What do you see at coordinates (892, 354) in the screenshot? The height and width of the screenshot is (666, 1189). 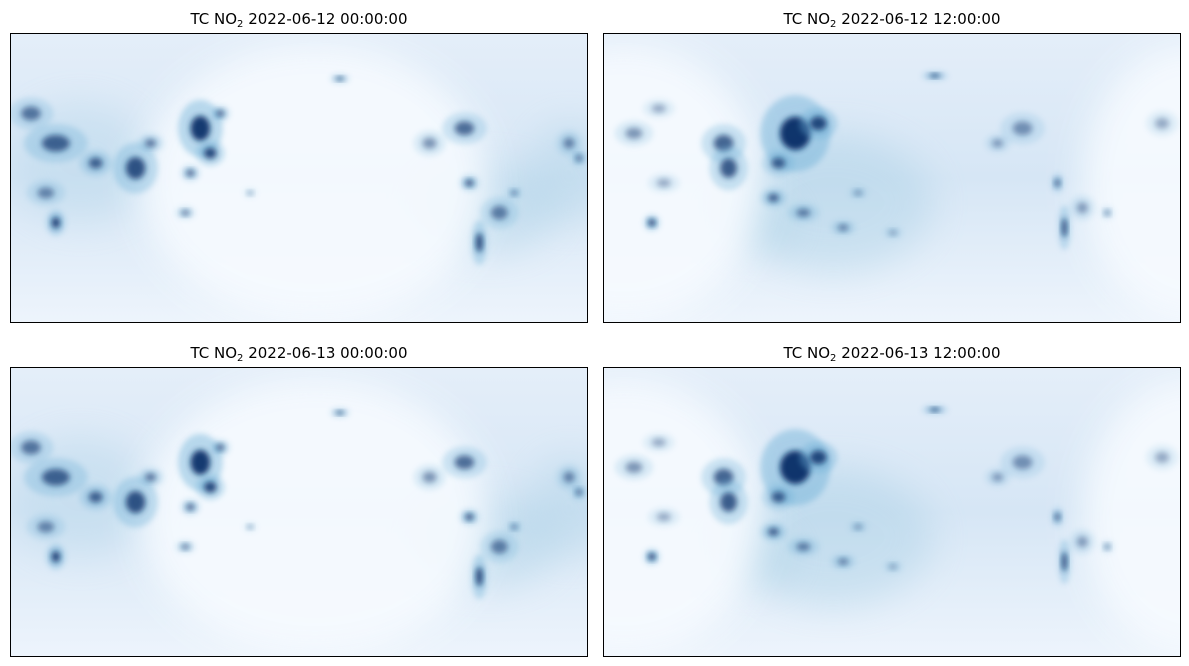 I see `panel-title: TC NO2 2022-06-13 12:00:00` at bounding box center [892, 354].